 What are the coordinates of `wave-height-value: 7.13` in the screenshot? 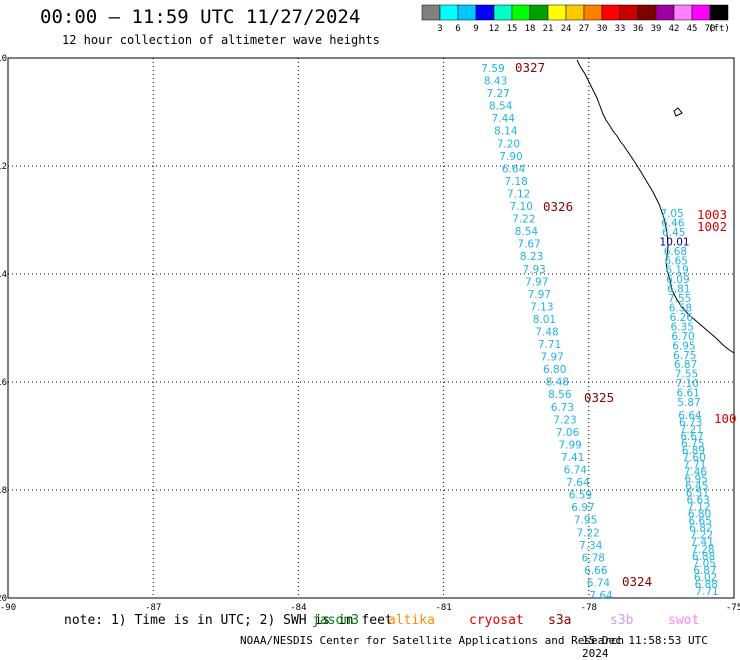 It's located at (541, 307).